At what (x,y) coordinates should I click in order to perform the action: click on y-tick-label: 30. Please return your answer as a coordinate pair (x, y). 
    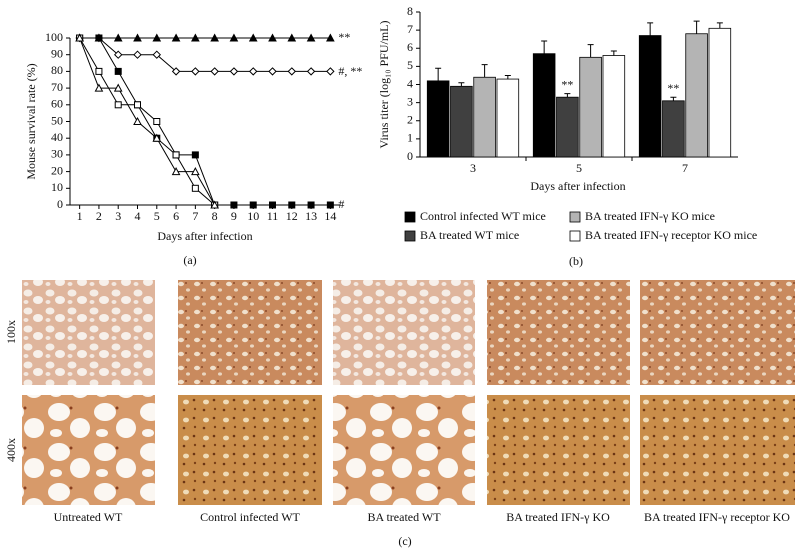
    Looking at the image, I should click on (57, 154).